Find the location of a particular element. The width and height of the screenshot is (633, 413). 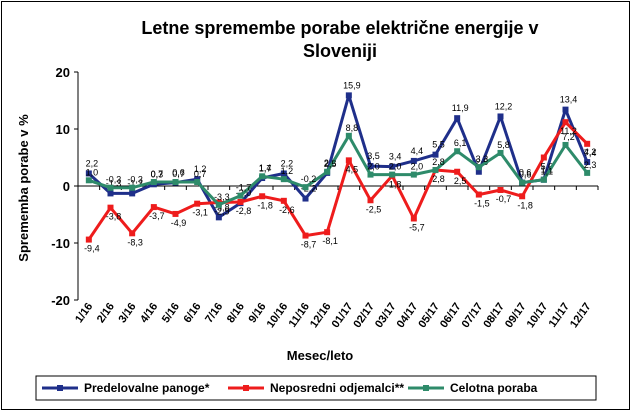

x-tick-label: 5/16 is located at coordinates (171, 313).